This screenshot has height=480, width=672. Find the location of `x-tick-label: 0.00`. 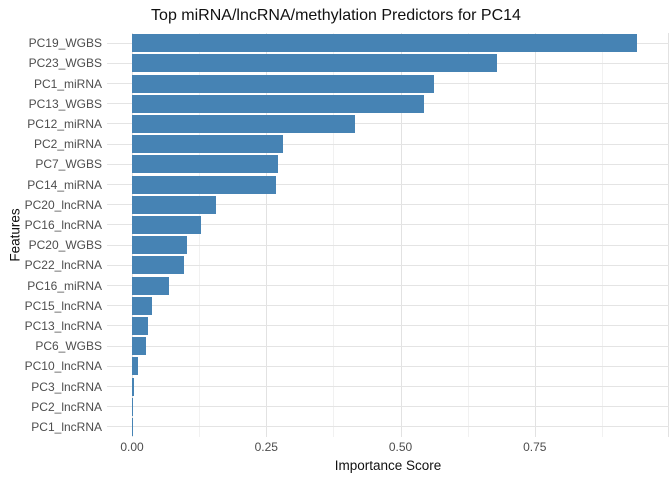

x-tick-label: 0.00 is located at coordinates (132, 447).